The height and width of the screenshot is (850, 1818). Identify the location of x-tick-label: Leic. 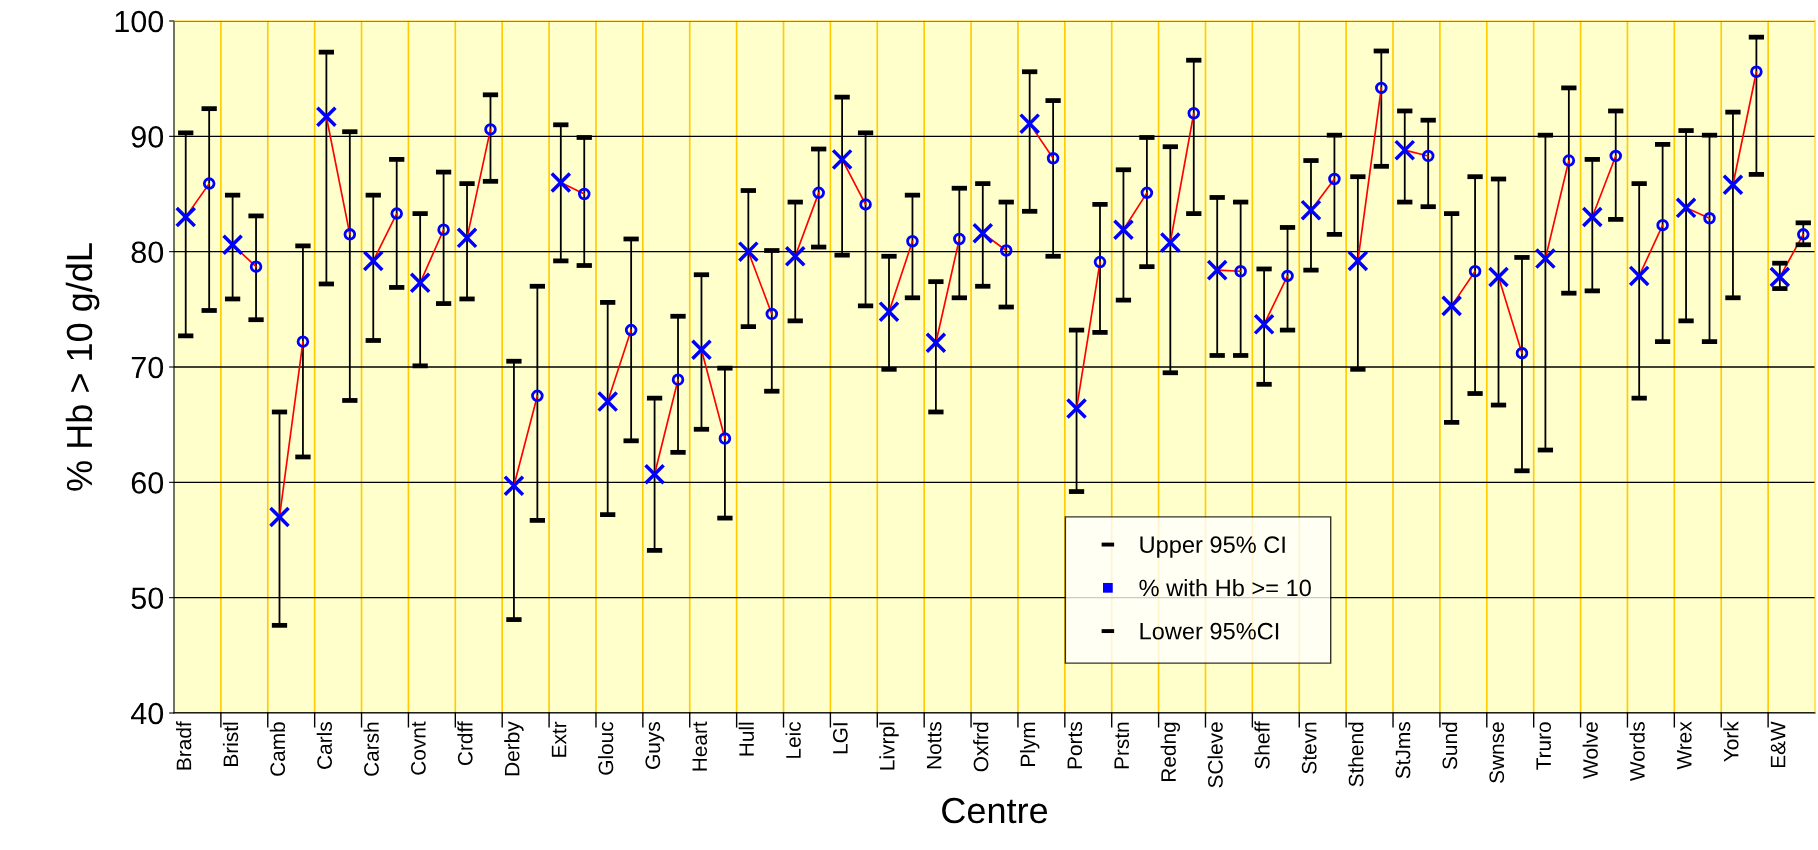
(793, 739).